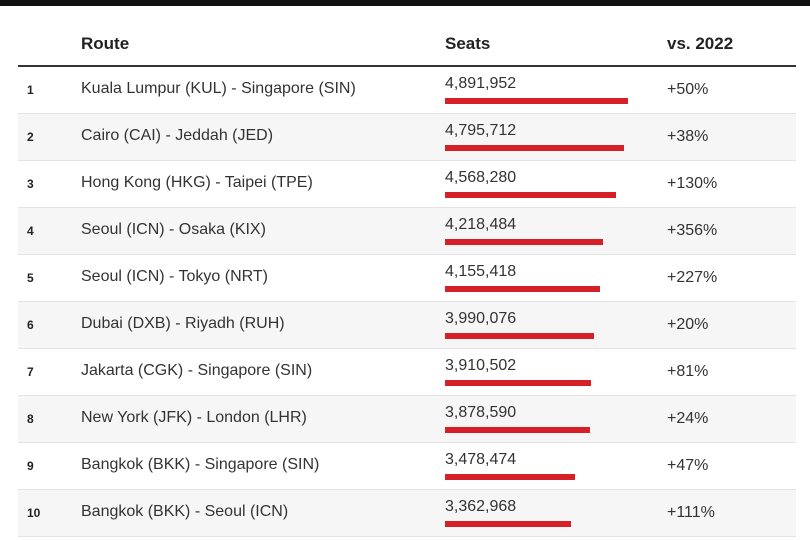 This screenshot has width=810, height=540. I want to click on table-row: 4 Seoul (ICN) - Osaka (KIX) 4,218,484 +356%, so click(407, 231).